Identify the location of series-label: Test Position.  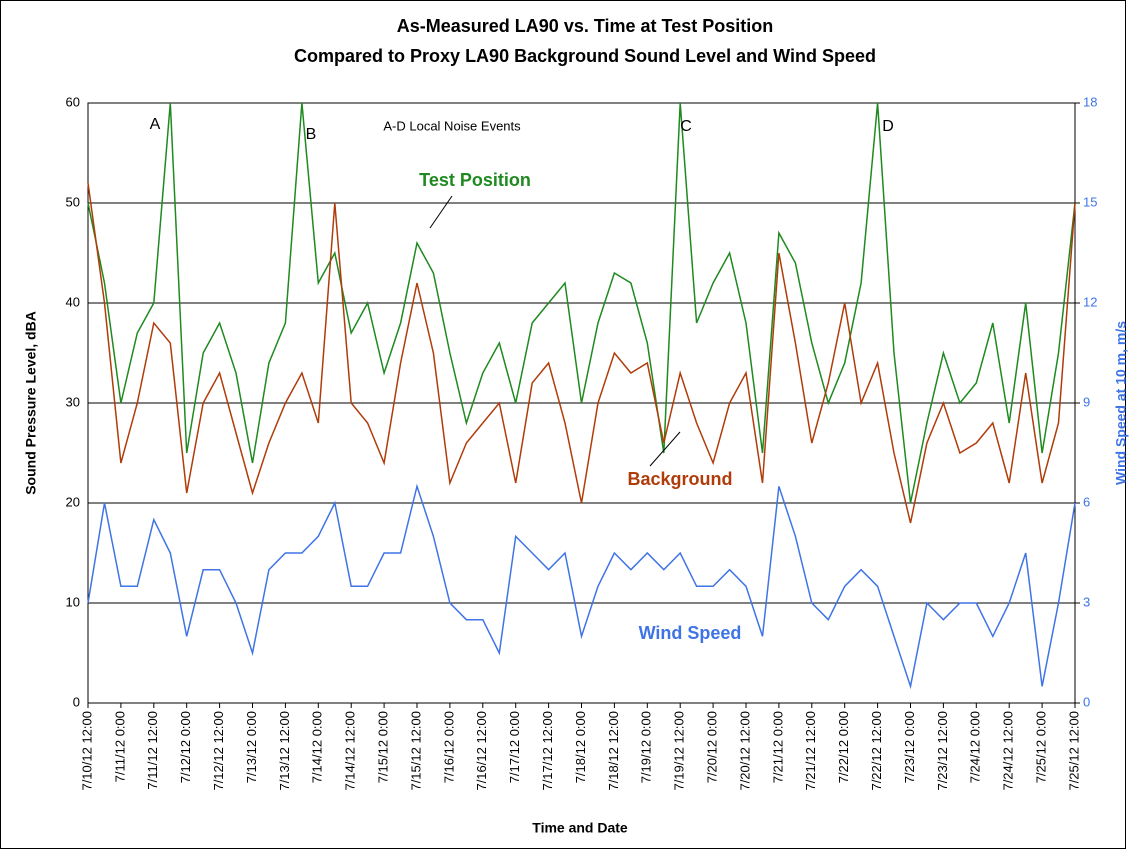
(475, 180).